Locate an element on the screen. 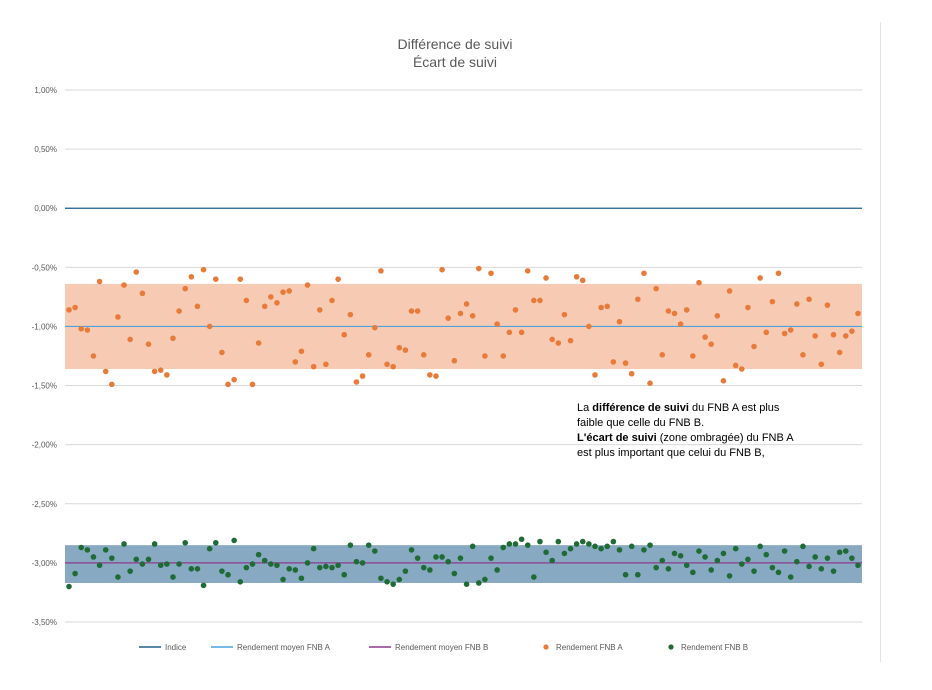 This screenshot has height=690, width=932. legend-label: Rendement FNB A is located at coordinates (589, 647).